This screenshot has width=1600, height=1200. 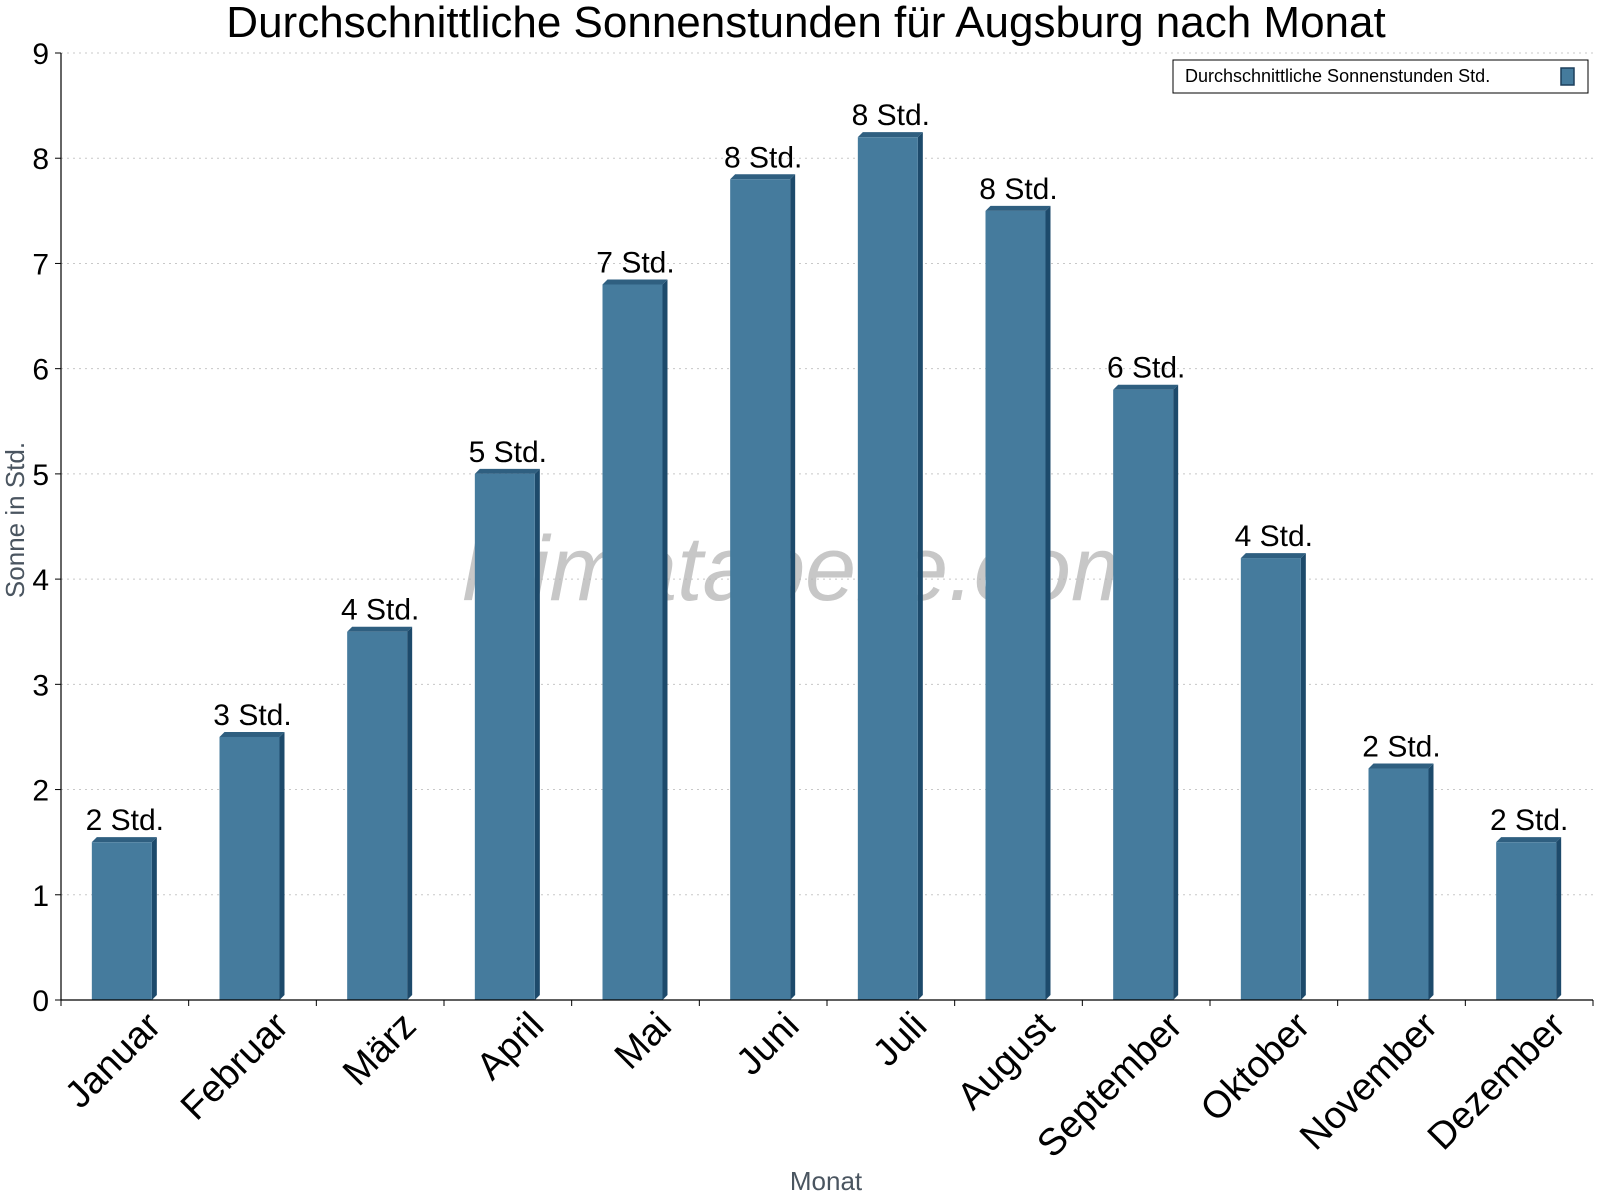 I want to click on y-tick-label: 1, so click(x=40, y=896).